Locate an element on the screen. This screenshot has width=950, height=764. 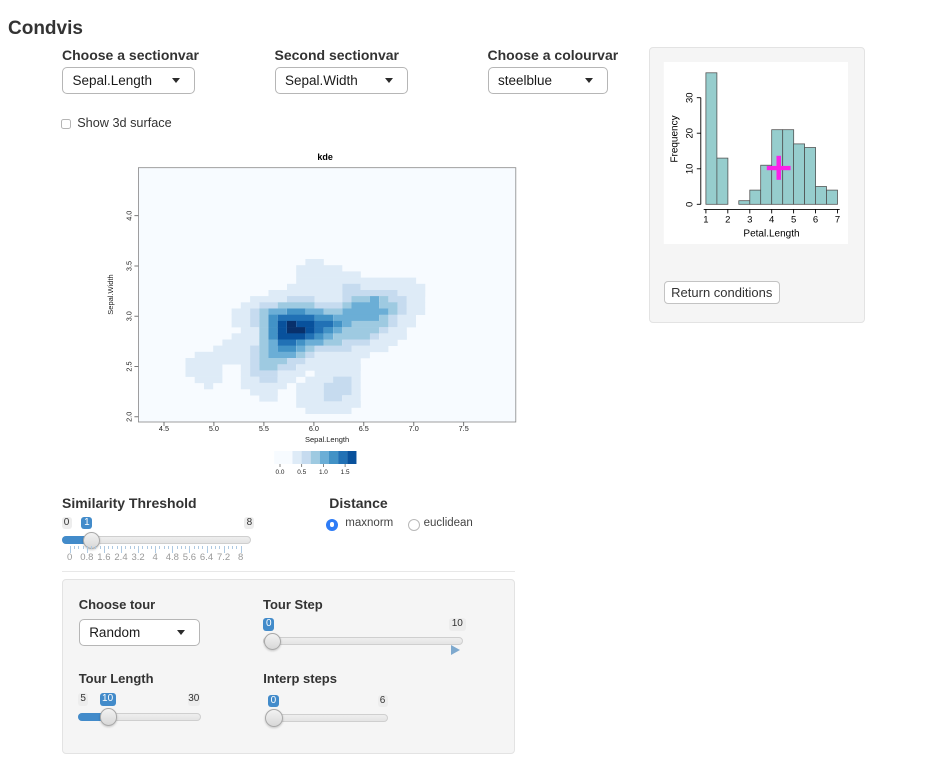
svg-text: 0.0 is located at coordinates (280, 472).